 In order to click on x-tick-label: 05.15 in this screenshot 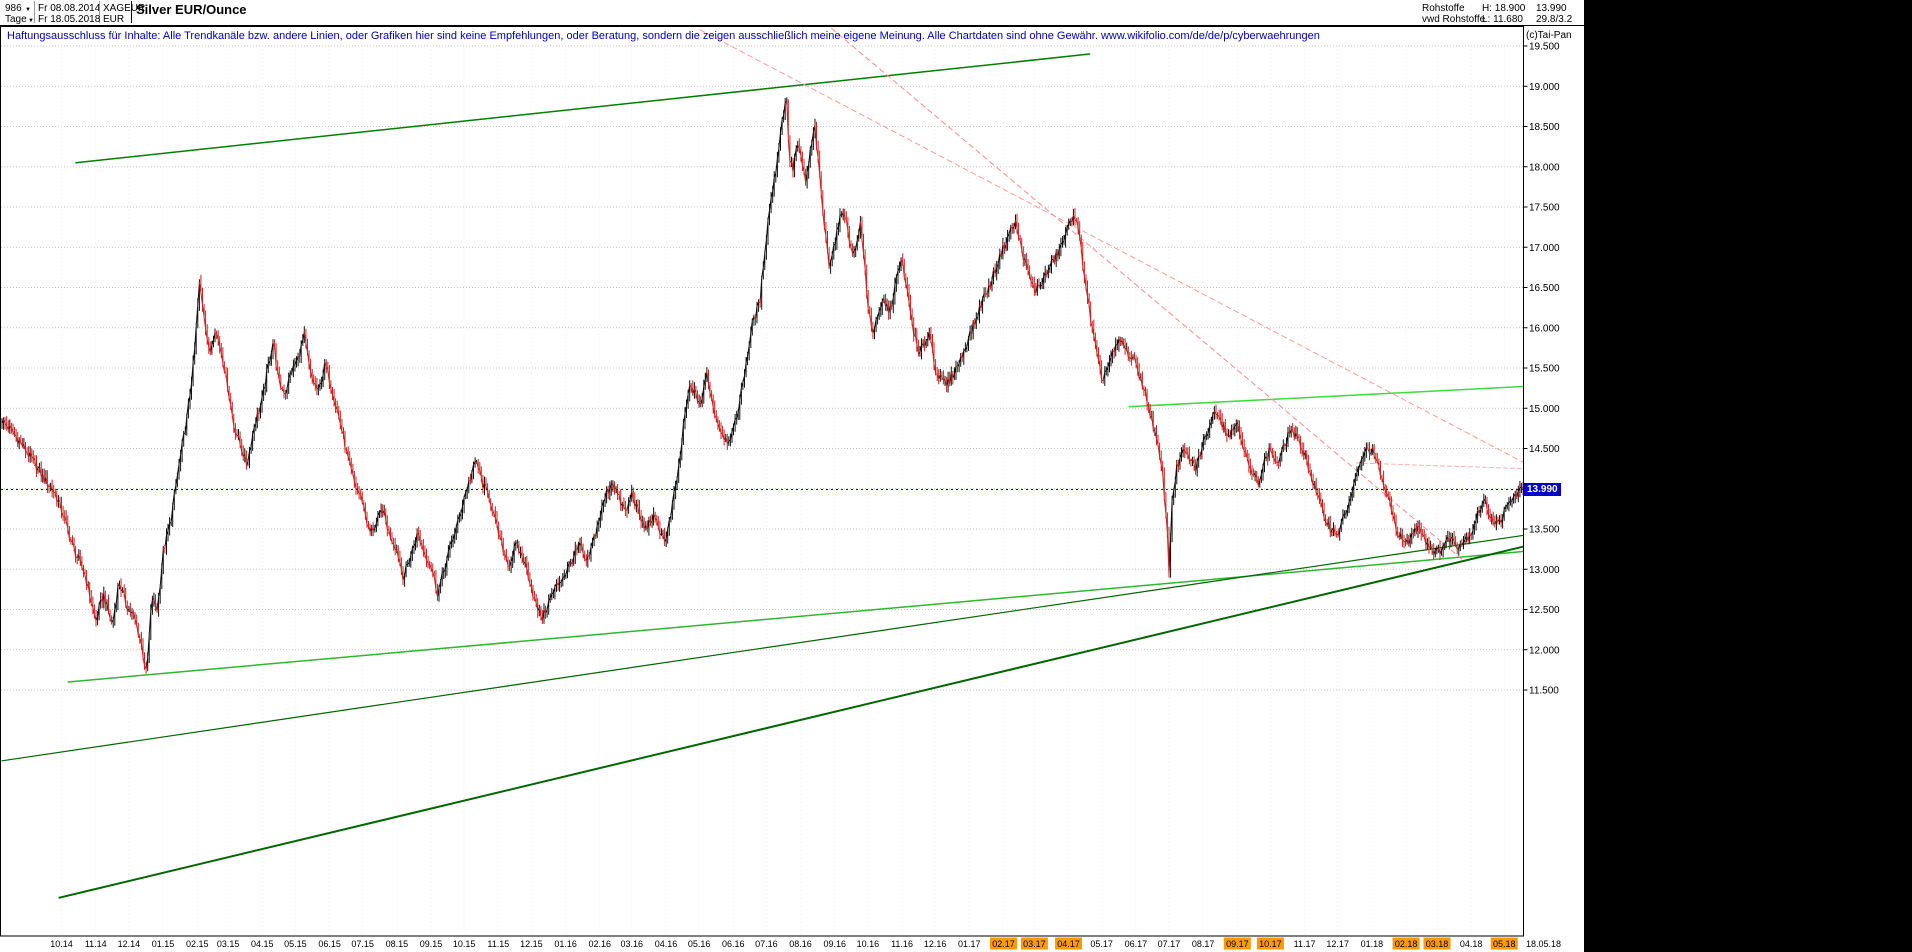, I will do `click(295, 944)`.